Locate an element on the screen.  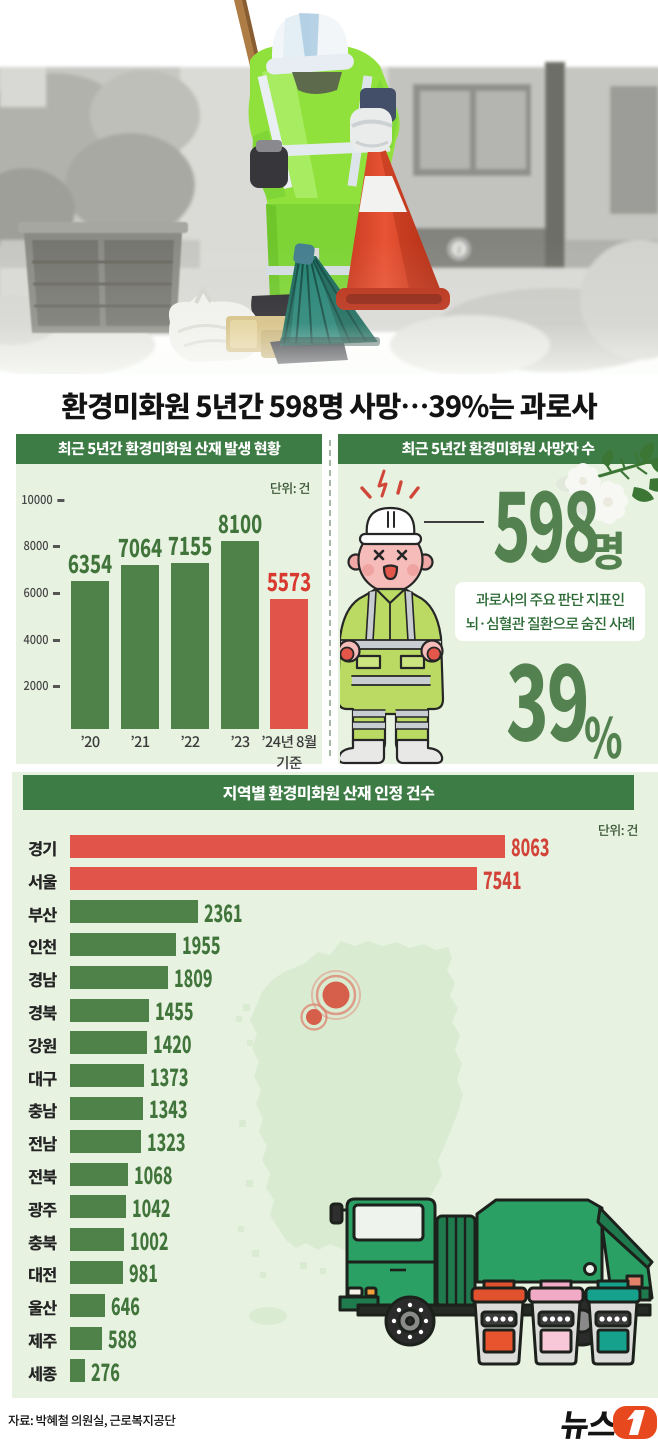
svg-text: 뉴스 is located at coordinates (589, 1421).